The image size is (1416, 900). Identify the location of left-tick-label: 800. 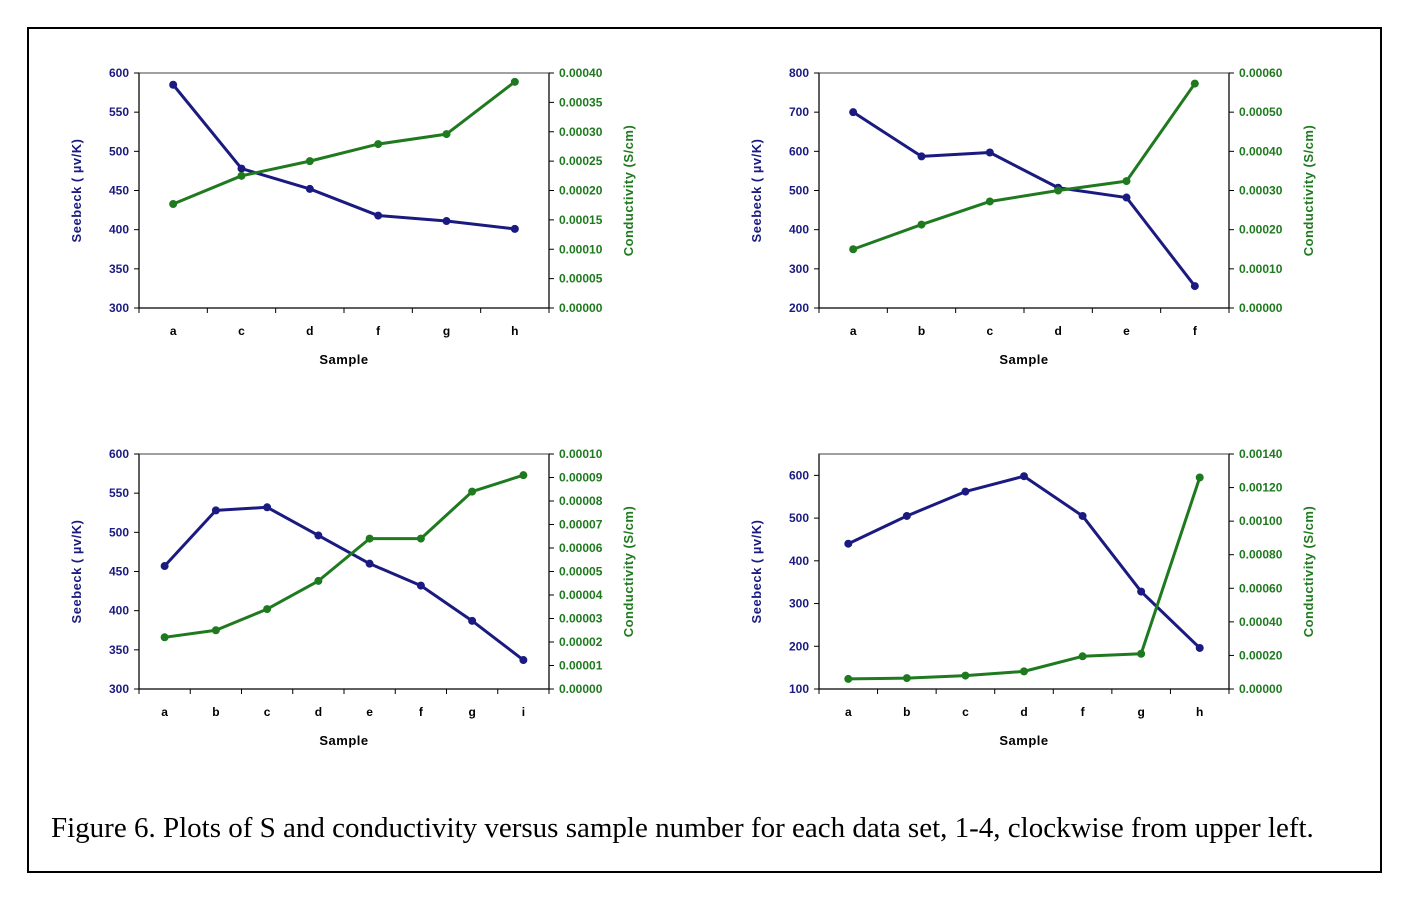
(799, 73).